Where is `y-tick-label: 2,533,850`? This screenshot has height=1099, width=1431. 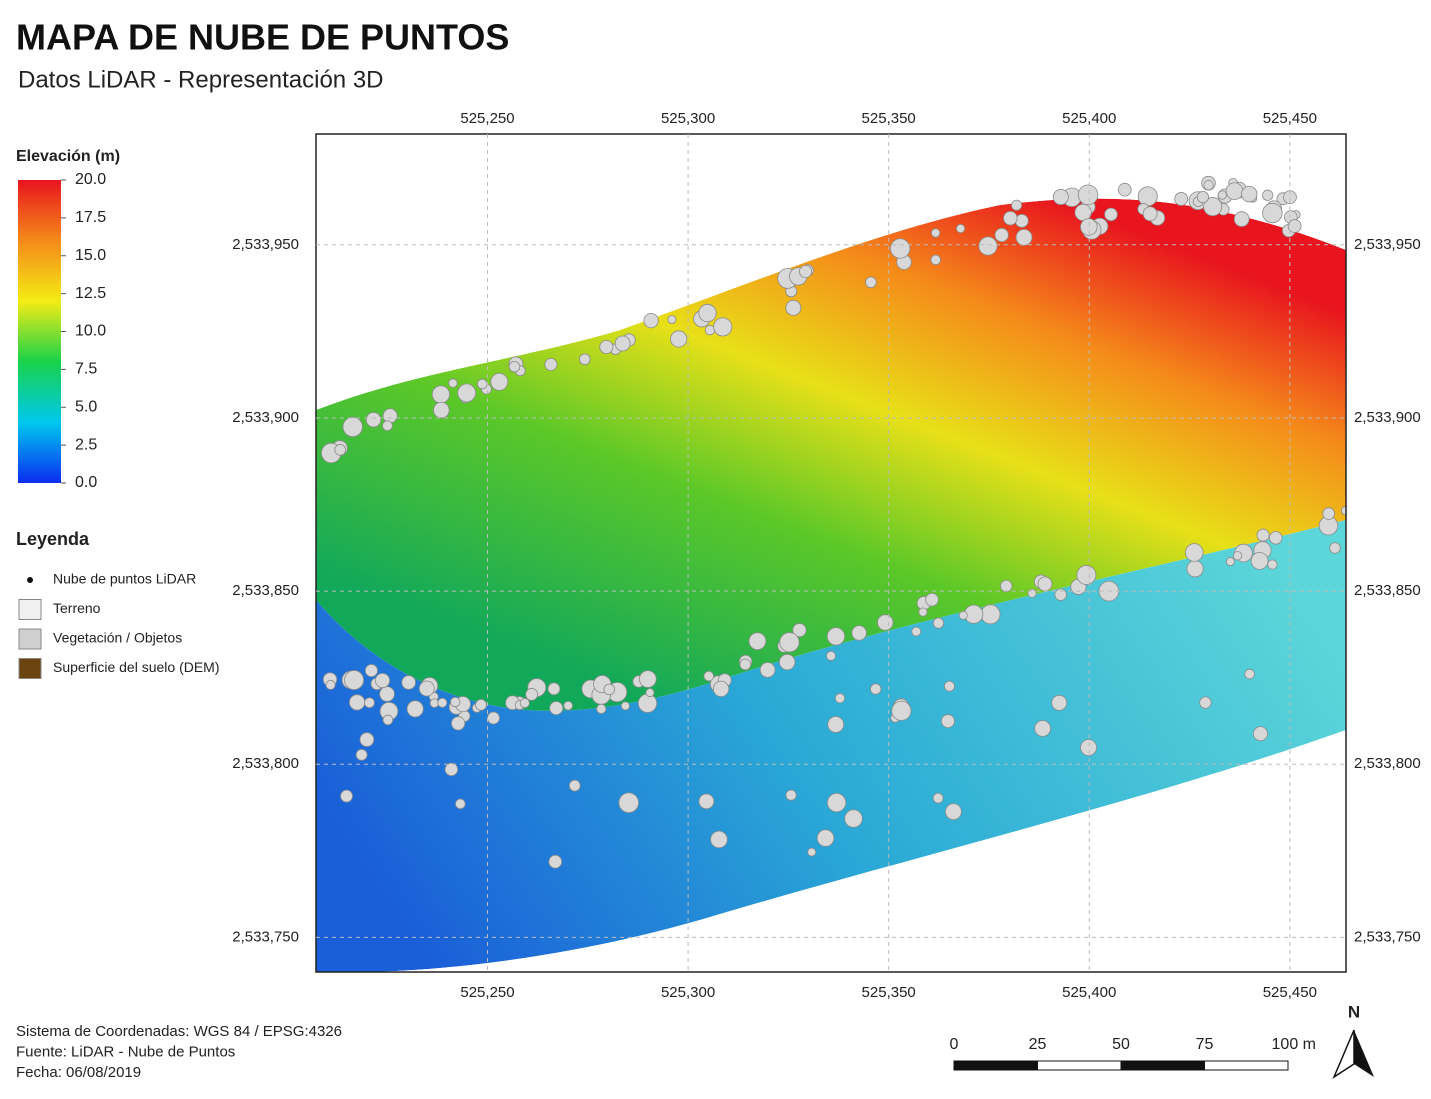
y-tick-label: 2,533,850 is located at coordinates (1387, 590).